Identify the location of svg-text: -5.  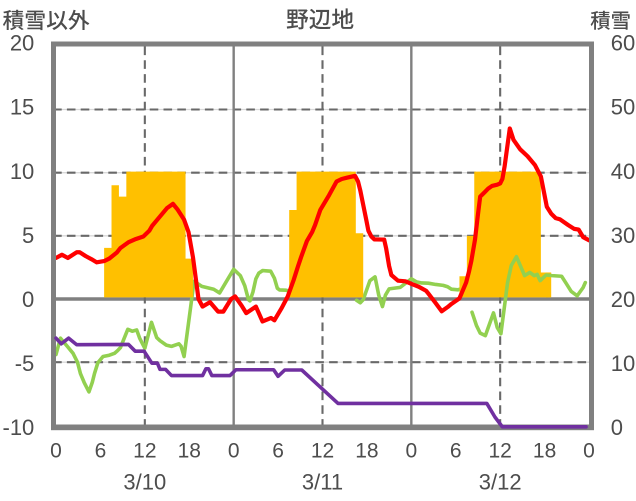
(25, 363).